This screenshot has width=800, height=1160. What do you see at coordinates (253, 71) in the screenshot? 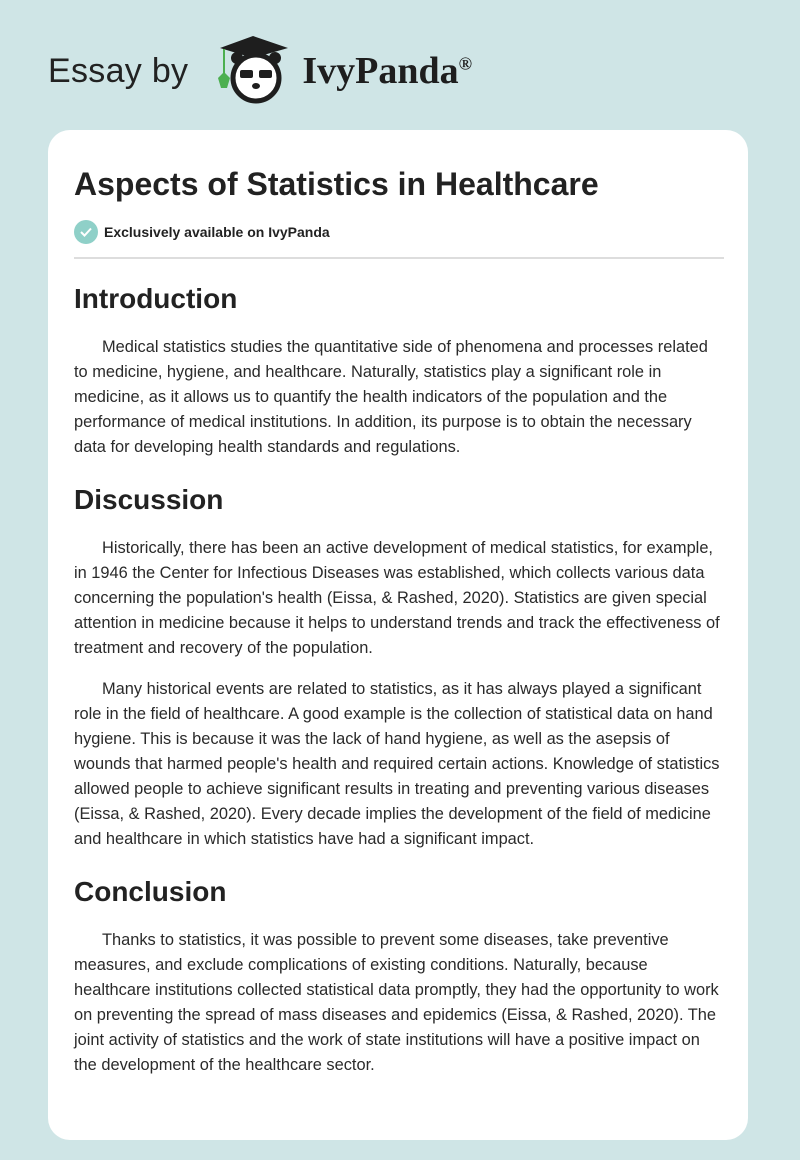
I see `ivypanda-logo-icon` at bounding box center [253, 71].